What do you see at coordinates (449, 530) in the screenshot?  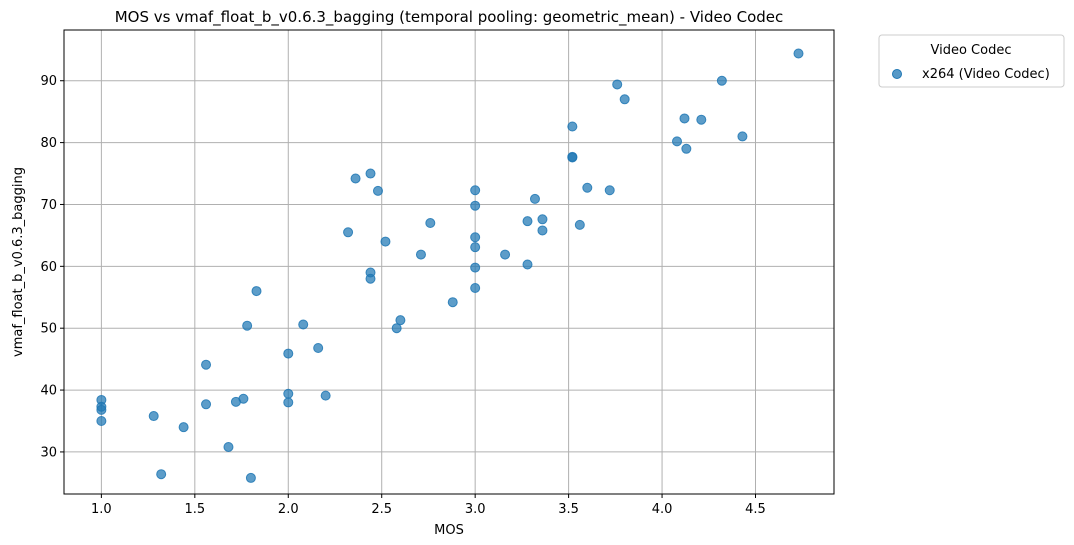 I see `x-axis-label: MOS` at bounding box center [449, 530].